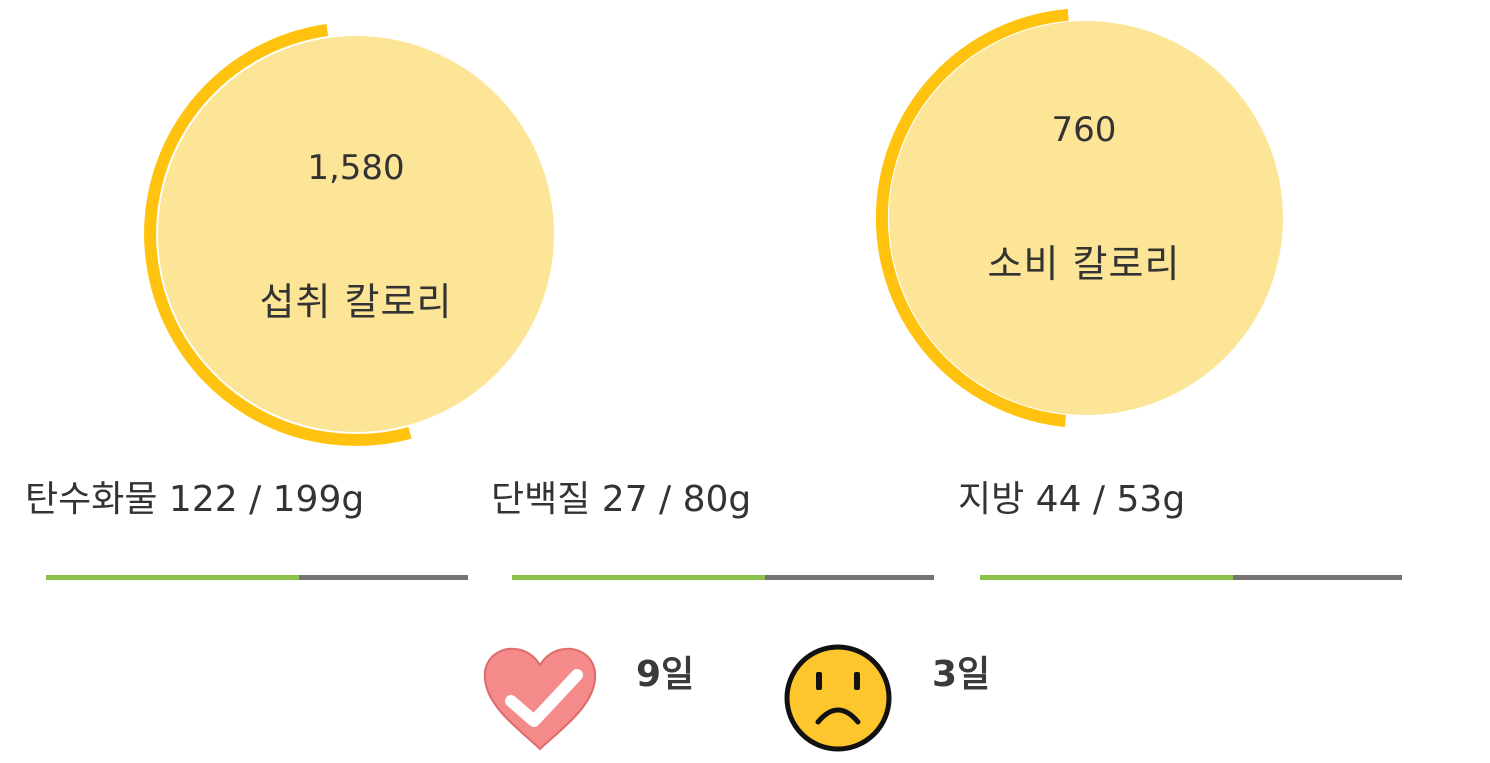  What do you see at coordinates (356, 168) in the screenshot?
I see `intake-calorie-value: 1,580` at bounding box center [356, 168].